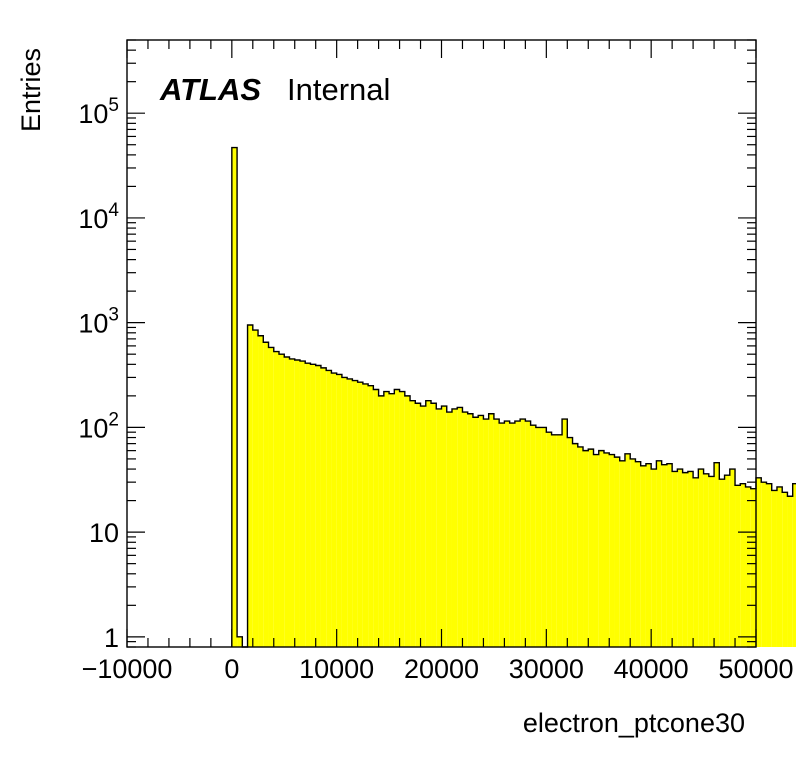 This screenshot has height=772, width=796. I want to click on y-tick-label: 1, so click(111, 638).